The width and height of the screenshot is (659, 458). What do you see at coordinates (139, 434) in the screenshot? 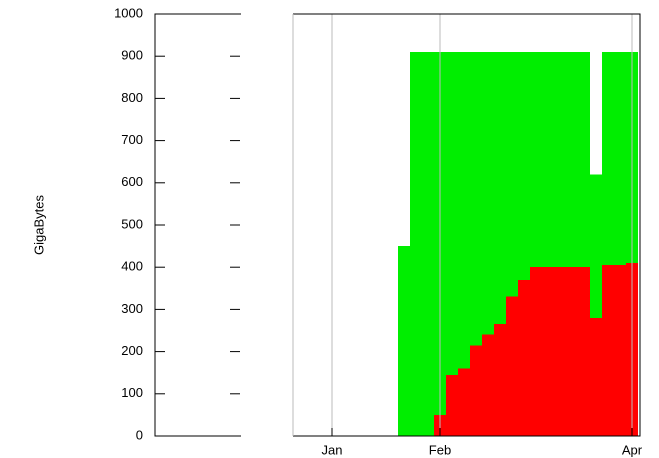
I see `y-tick-label: 0` at bounding box center [139, 434].